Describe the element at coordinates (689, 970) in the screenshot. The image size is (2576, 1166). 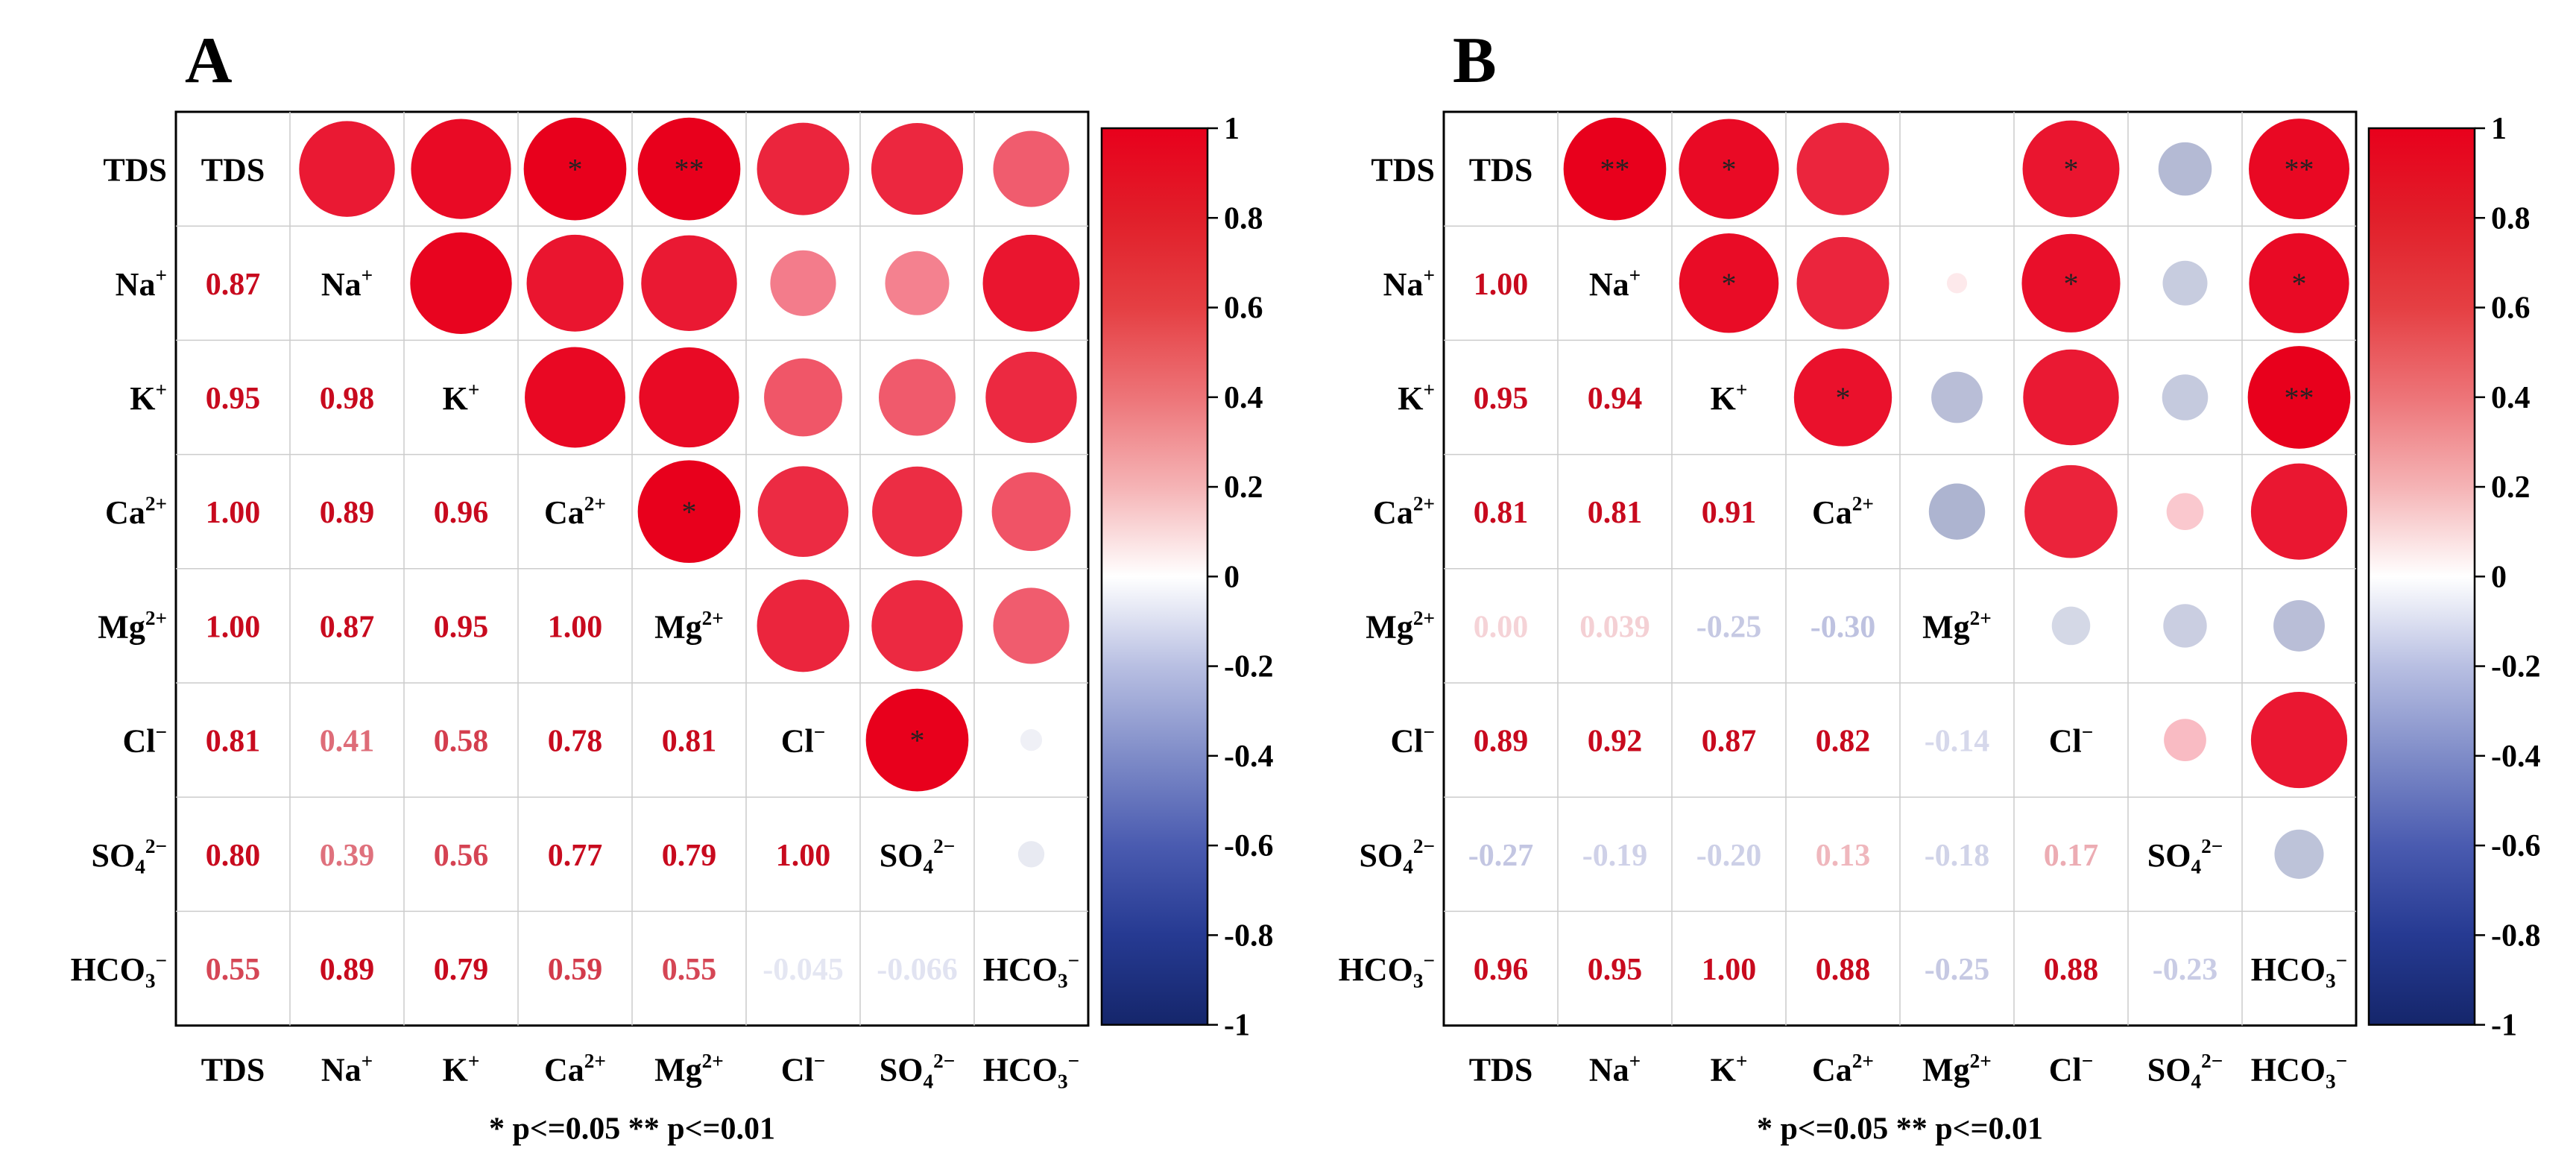
I see `correlation-value: 0.55` at that location.